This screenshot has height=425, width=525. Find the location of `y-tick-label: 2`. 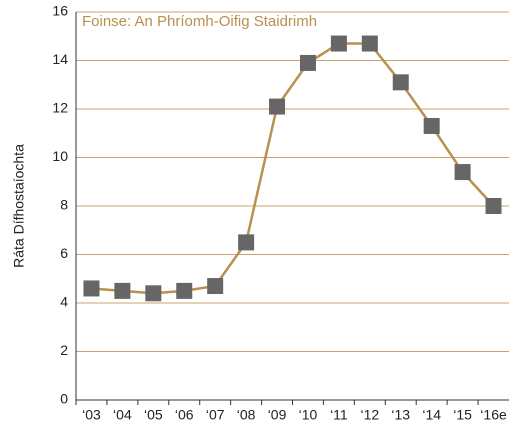

y-tick-label: 2 is located at coordinates (64, 350).